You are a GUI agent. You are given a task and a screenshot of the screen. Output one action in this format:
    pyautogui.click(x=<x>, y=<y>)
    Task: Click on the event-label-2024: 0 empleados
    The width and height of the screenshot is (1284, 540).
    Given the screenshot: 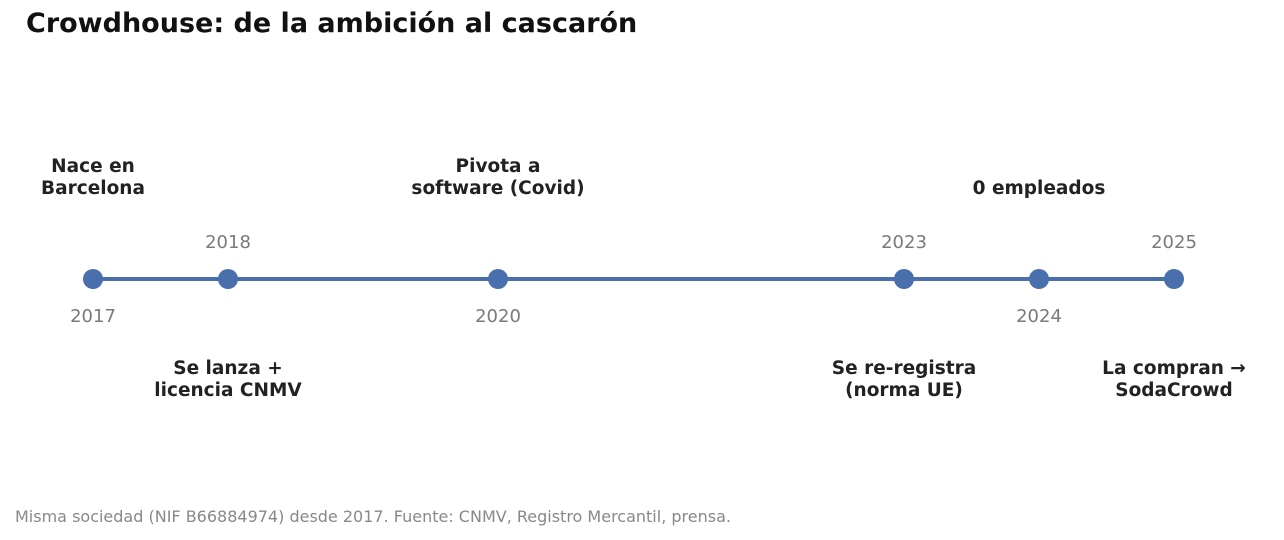 What is the action you would take?
    pyautogui.click(x=1039, y=189)
    